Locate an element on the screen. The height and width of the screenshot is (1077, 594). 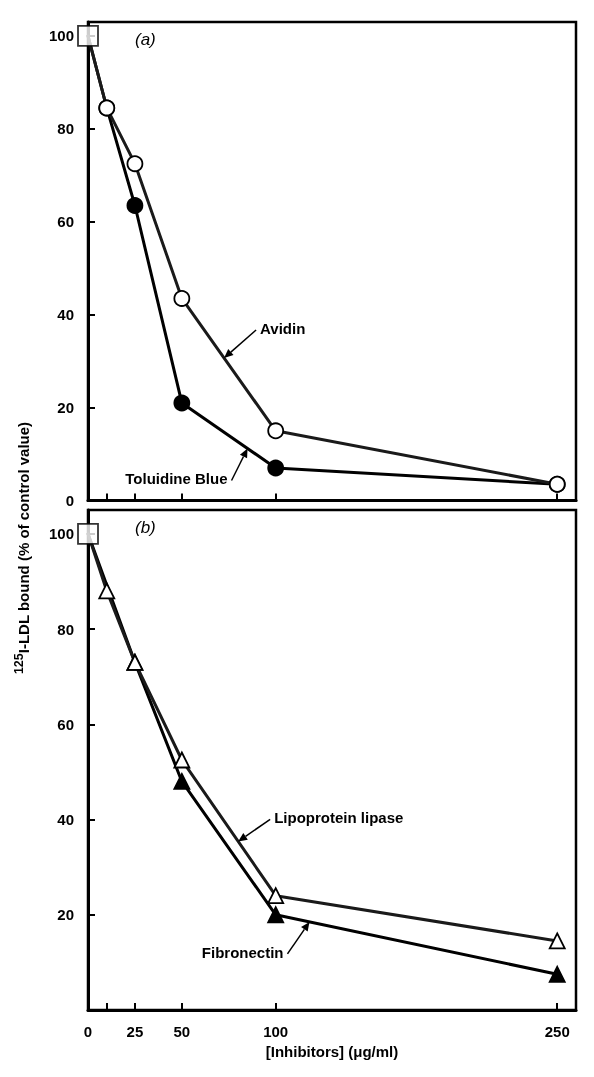
text: Avidin is located at coordinates (283, 328).